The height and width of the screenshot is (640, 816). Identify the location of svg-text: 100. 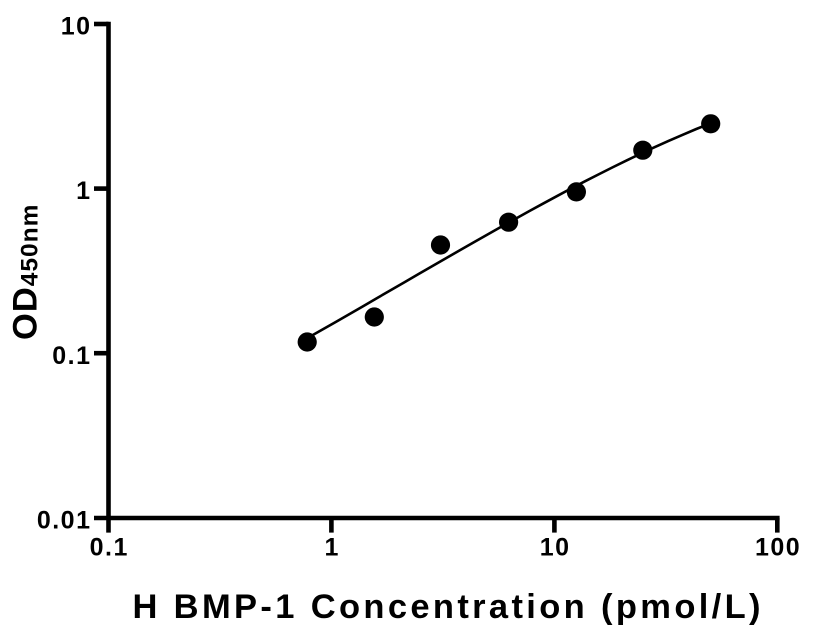
(778, 548).